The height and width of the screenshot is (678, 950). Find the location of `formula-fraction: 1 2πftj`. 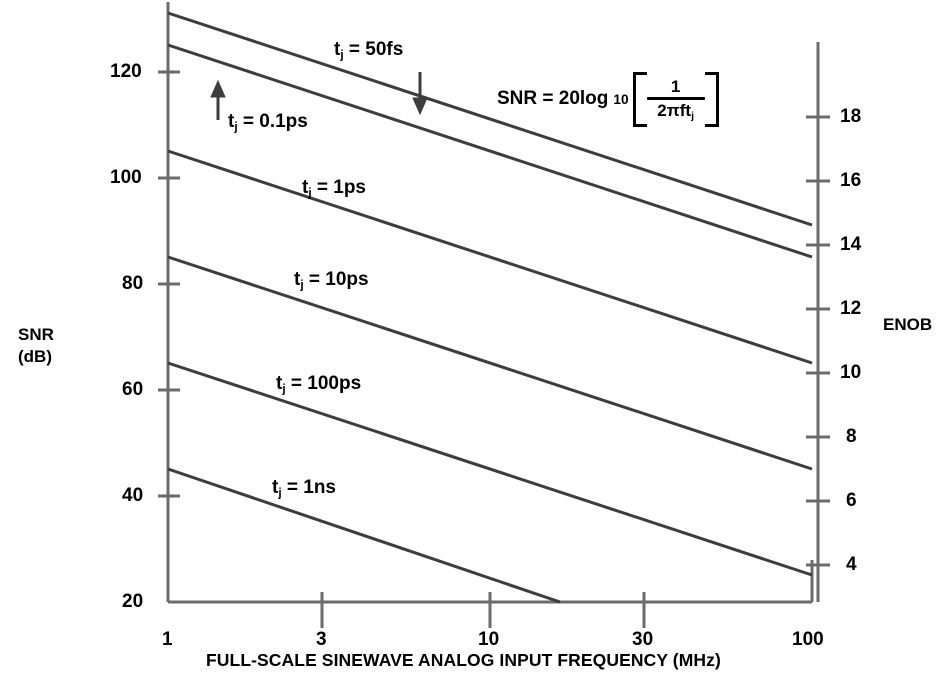

formula-fraction: 1 2πftj is located at coordinates (675, 100).